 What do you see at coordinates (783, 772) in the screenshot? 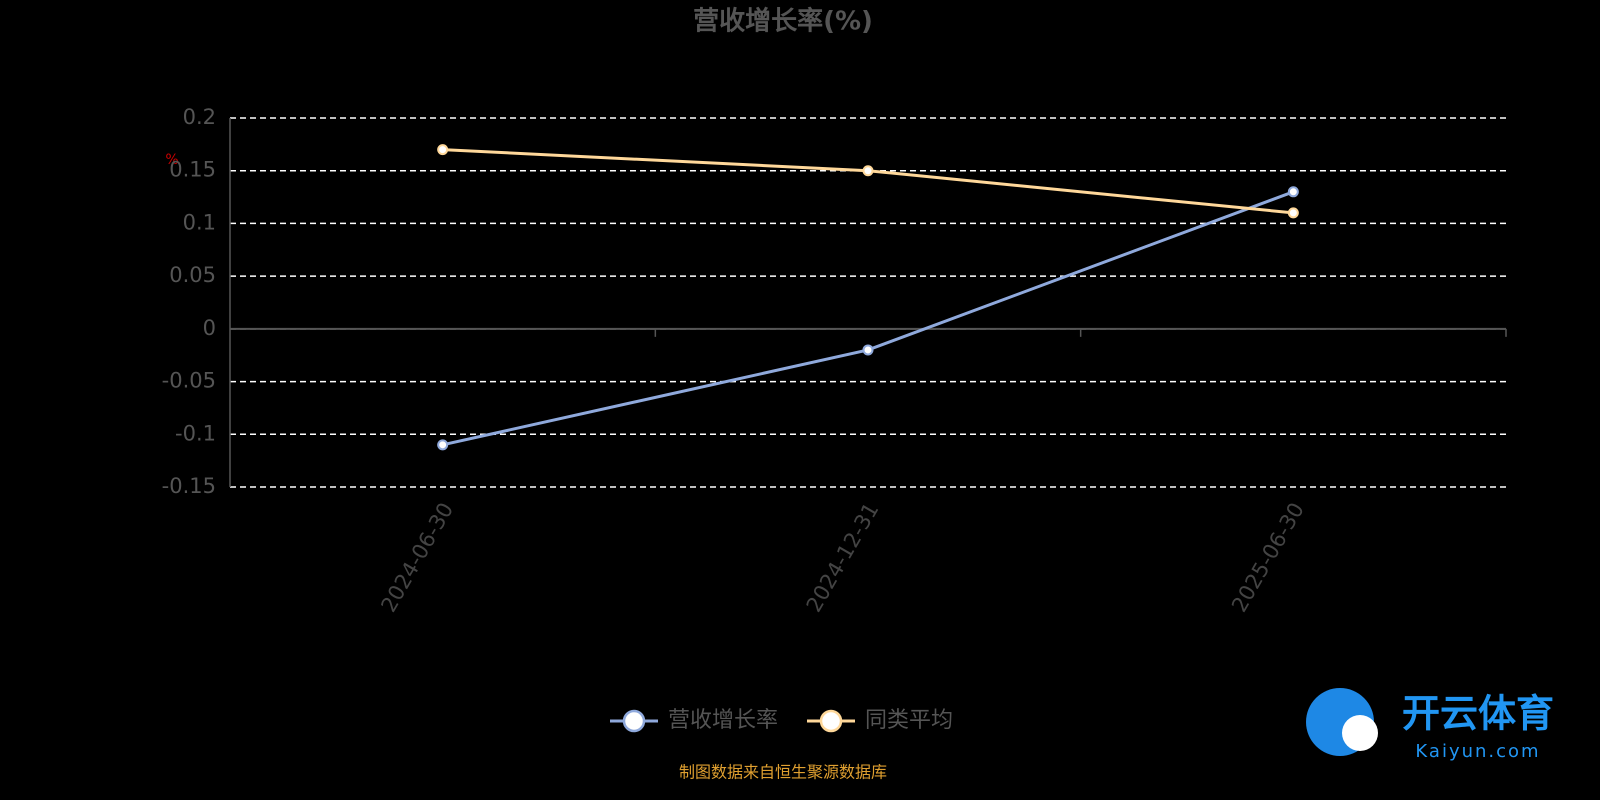
I see `source-note: 制图数据来自恒生聚源数据库` at bounding box center [783, 772].